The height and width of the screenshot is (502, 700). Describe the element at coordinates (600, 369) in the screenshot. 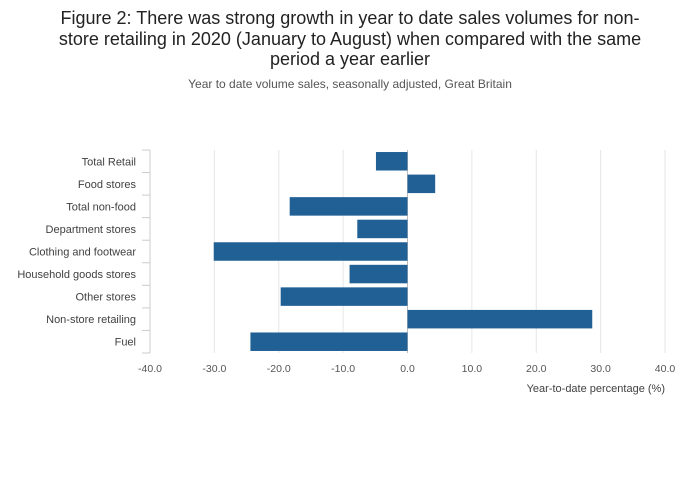

I see `x-tick-label: 30.0` at that location.